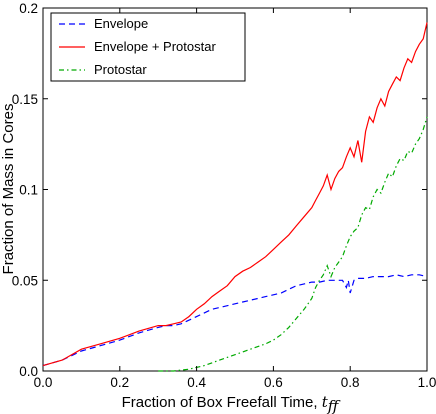 Image resolution: width=436 pixels, height=414 pixels. I want to click on x-axis-label: Fraction of Box Freefall Time, tff, so click(231, 403).